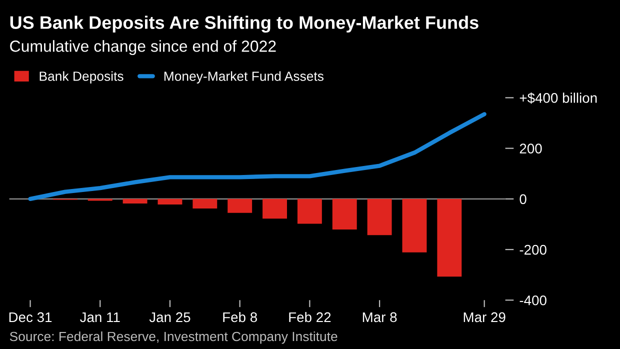 The image size is (620, 349). What do you see at coordinates (244, 24) in the screenshot?
I see `chart-title: US Bank Deposits Are Shifting to Money-Market Funds` at bounding box center [244, 24].